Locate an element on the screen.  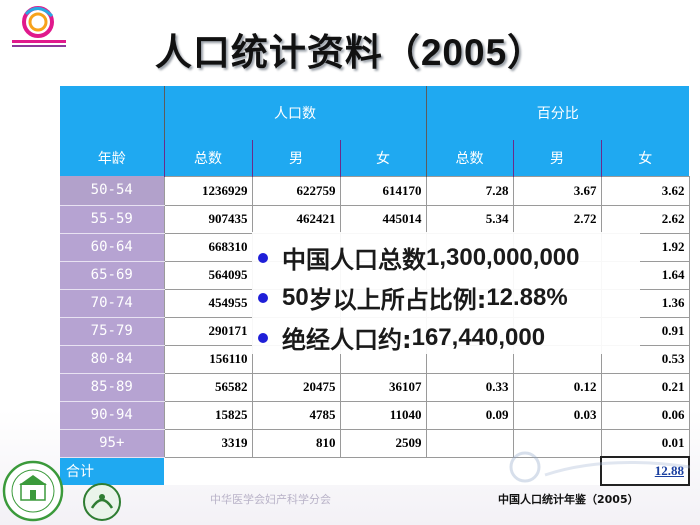
pct-total-cell is located at coordinates (469, 443).